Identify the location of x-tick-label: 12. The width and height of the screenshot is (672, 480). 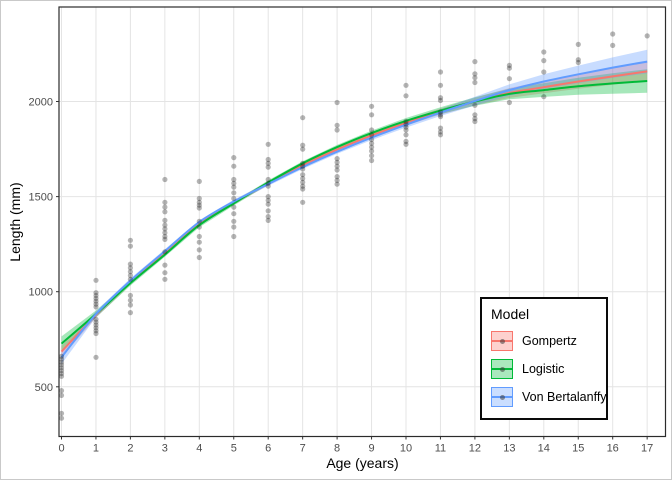
(475, 449).